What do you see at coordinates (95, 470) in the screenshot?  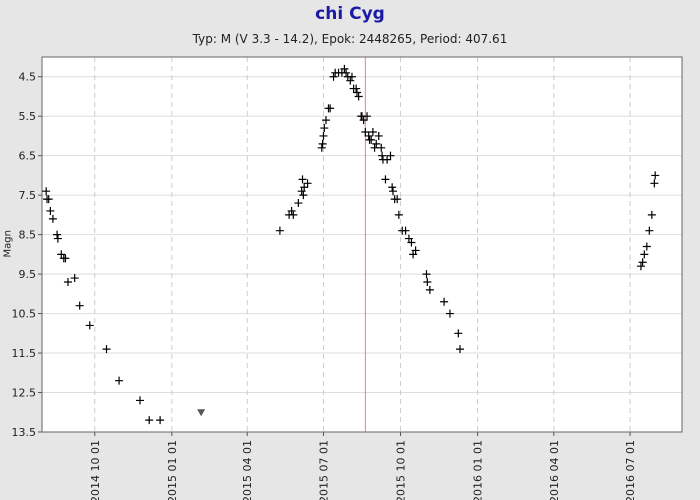 I see `x-tick-label: 2014 10 01` at bounding box center [95, 470].